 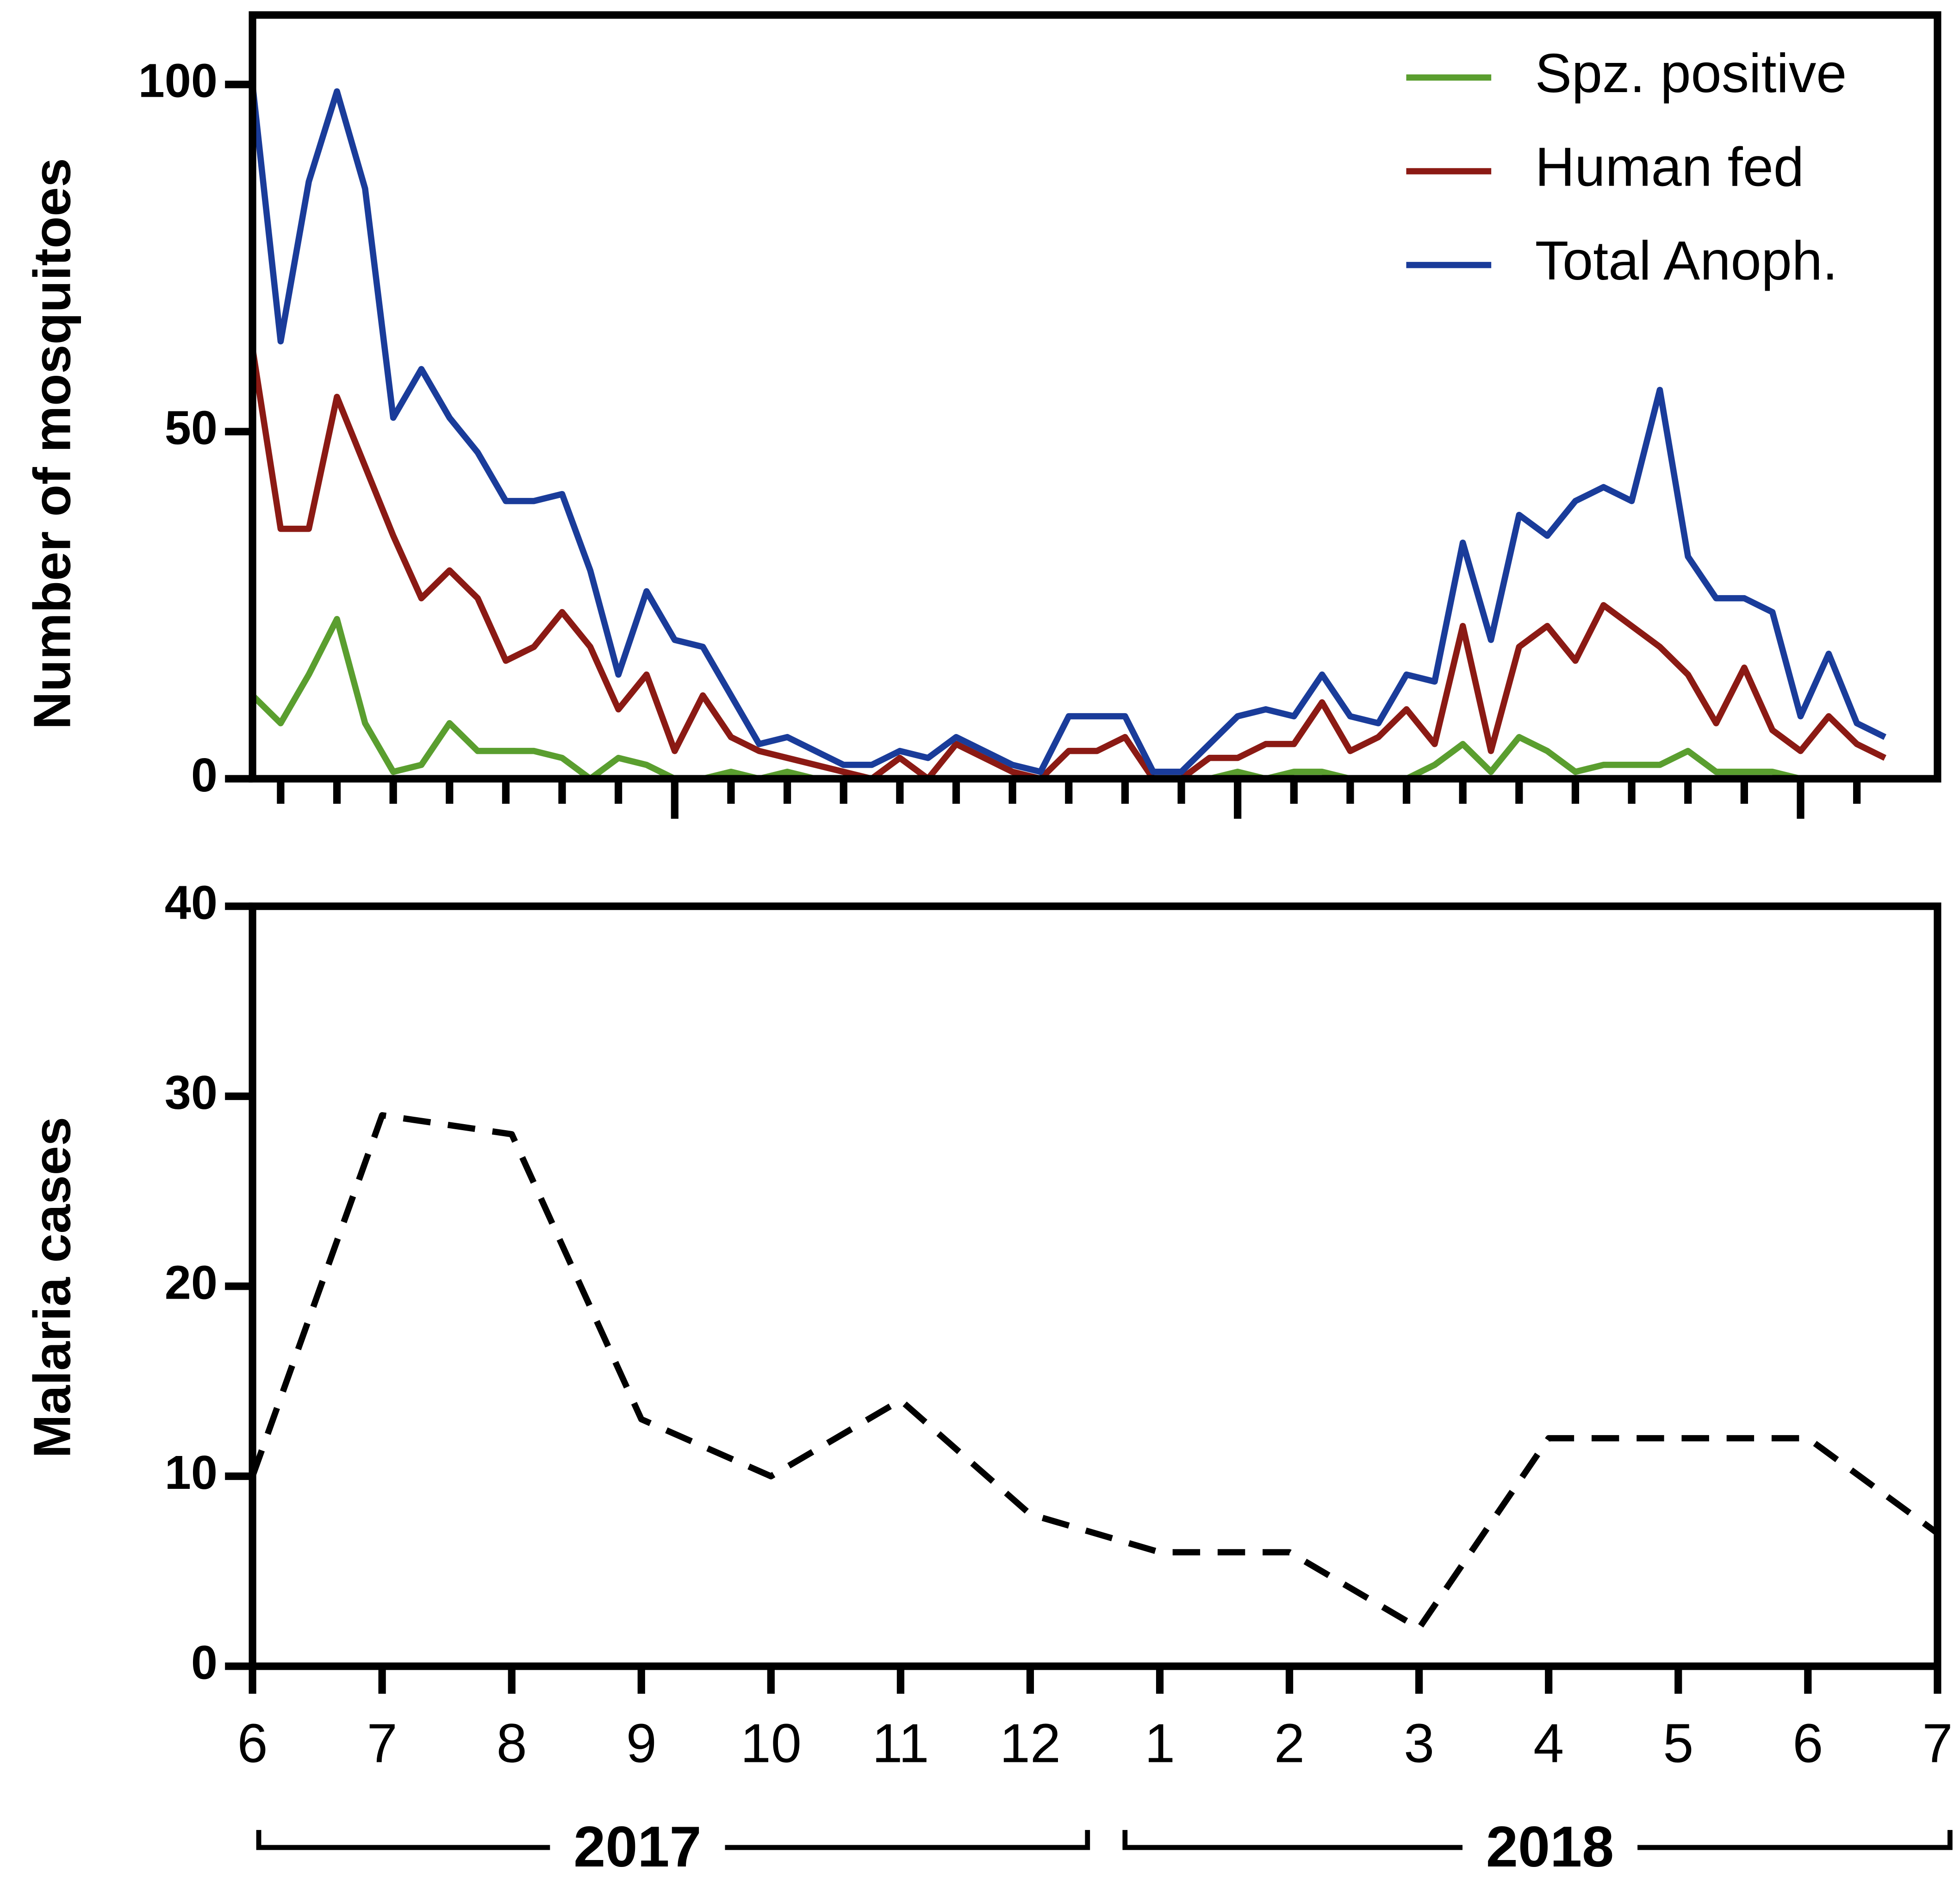 What do you see at coordinates (1030, 1743) in the screenshot?
I see `x-tick-label: 12` at bounding box center [1030, 1743].